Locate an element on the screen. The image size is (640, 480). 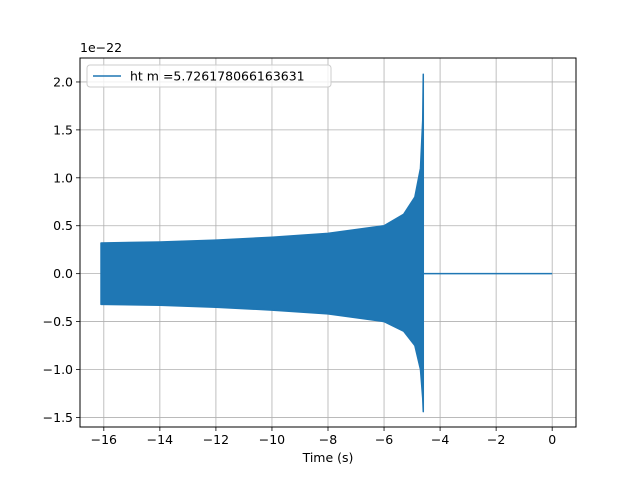
y-tick-label: 0.0 is located at coordinates (63, 273).